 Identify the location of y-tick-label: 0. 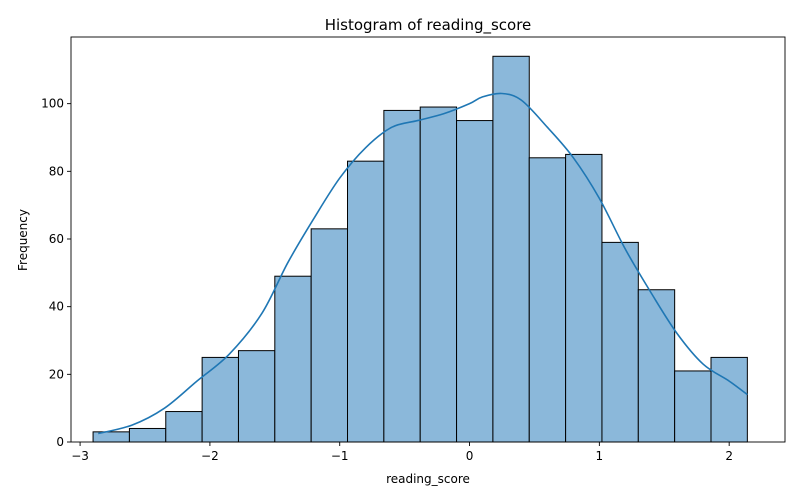
(60, 442).